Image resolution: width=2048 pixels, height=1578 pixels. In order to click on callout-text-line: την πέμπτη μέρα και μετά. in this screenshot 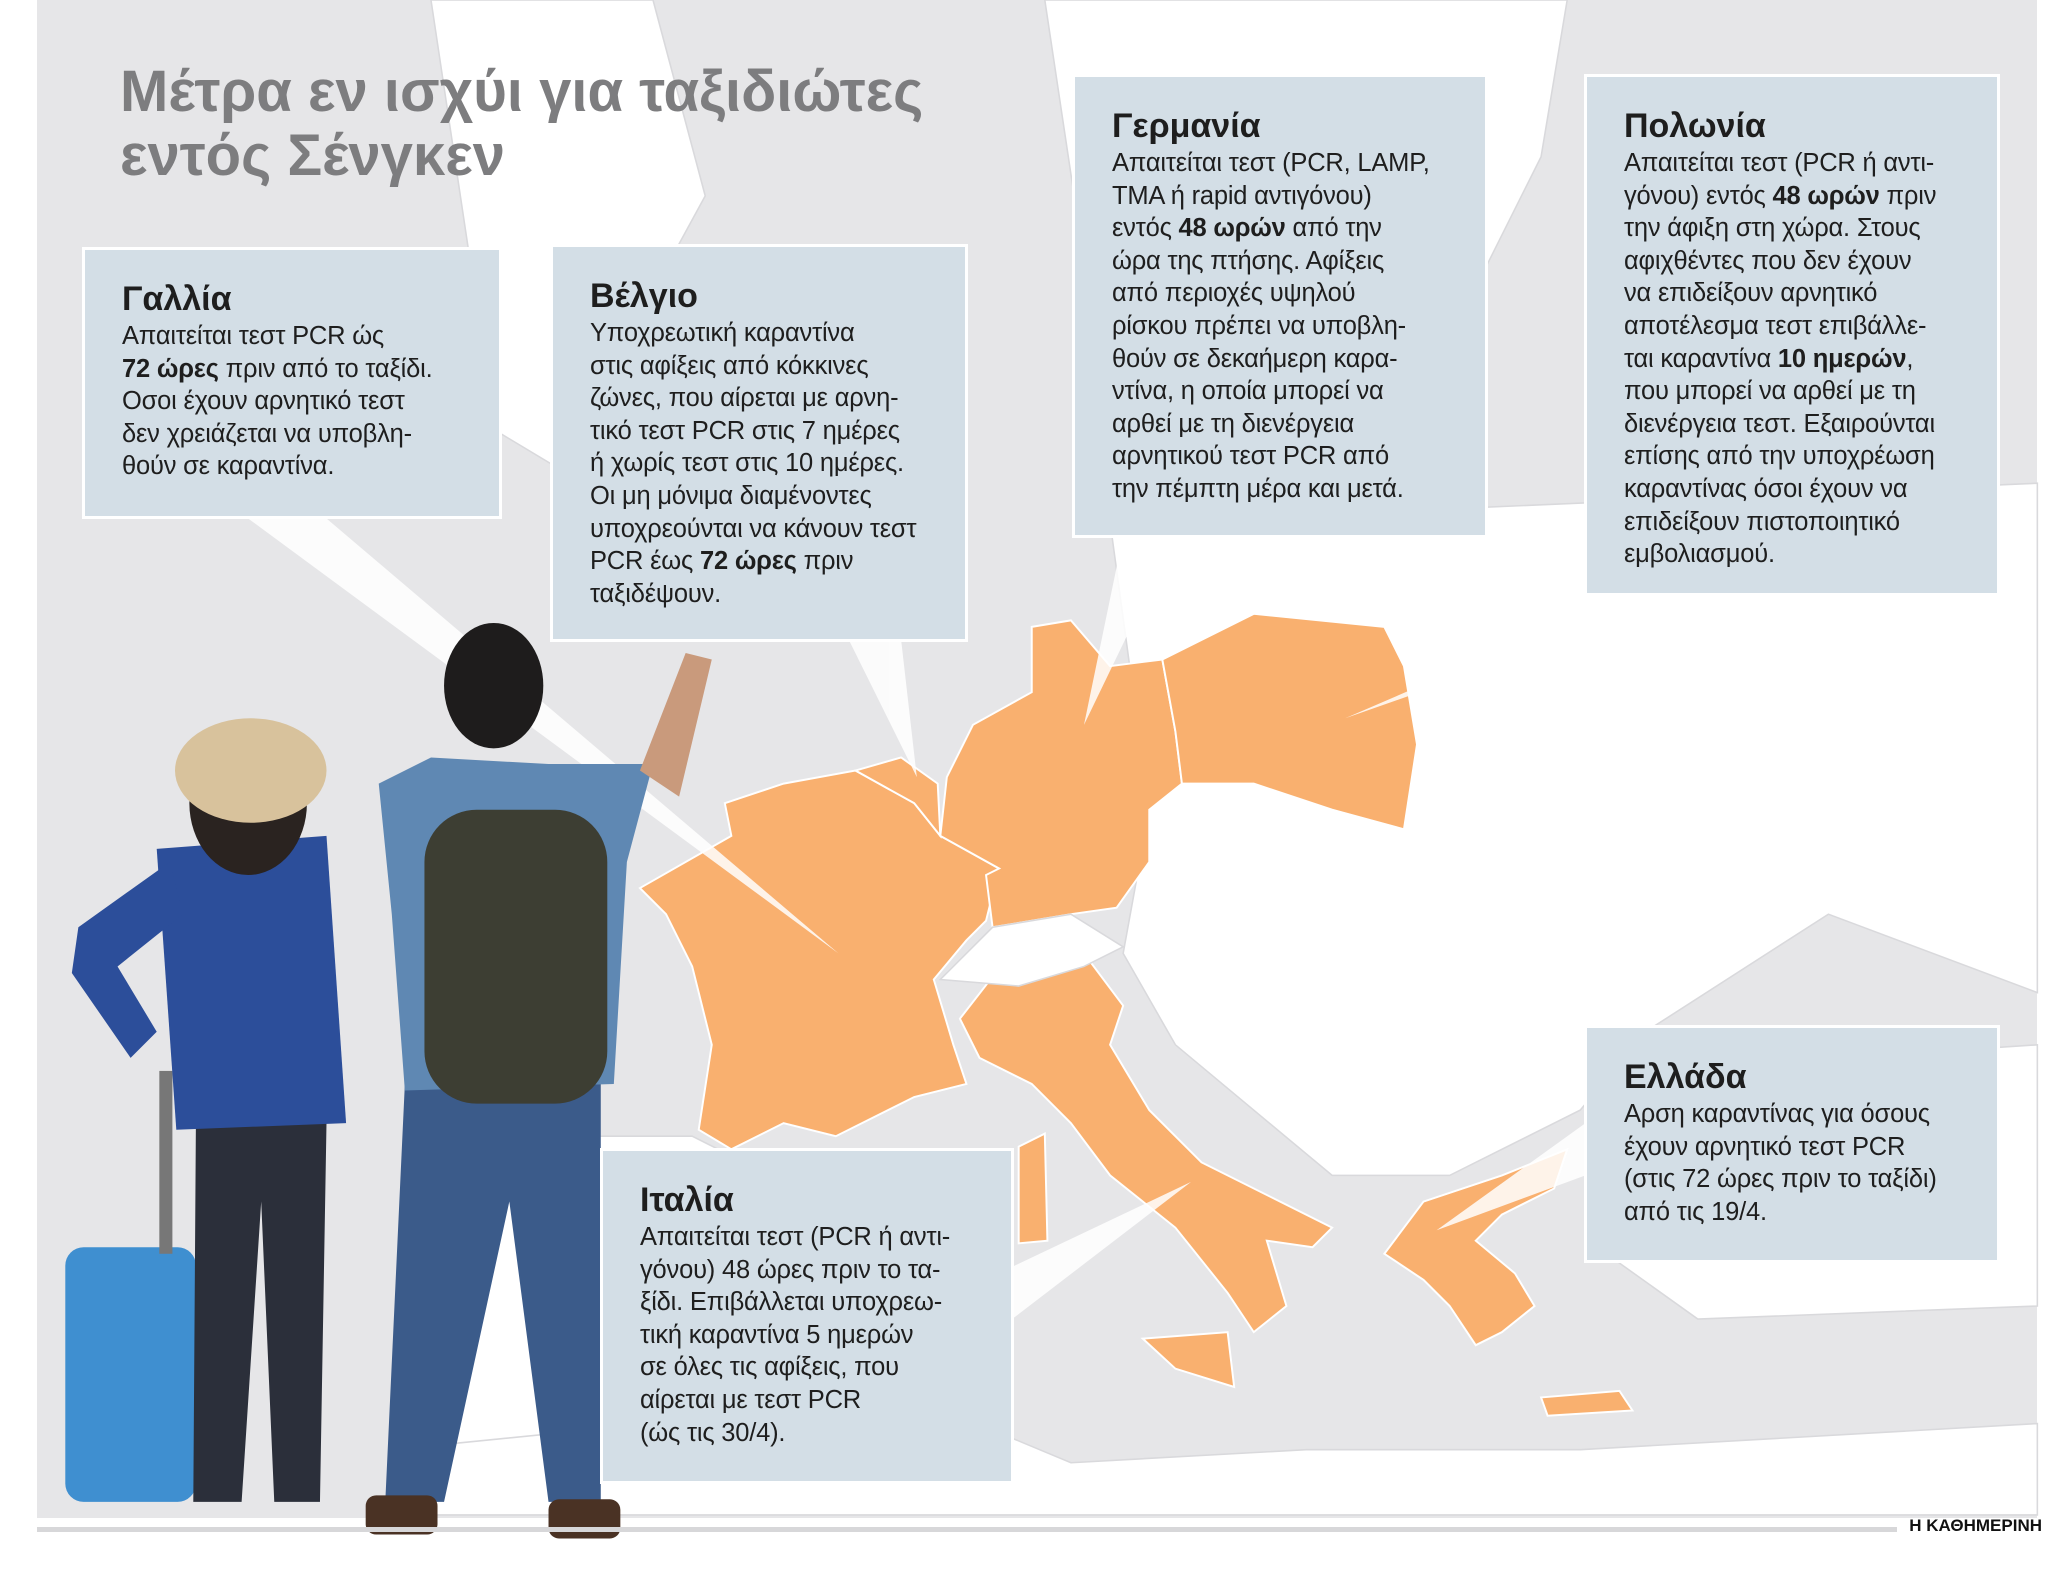, I will do `click(1298, 489)`.